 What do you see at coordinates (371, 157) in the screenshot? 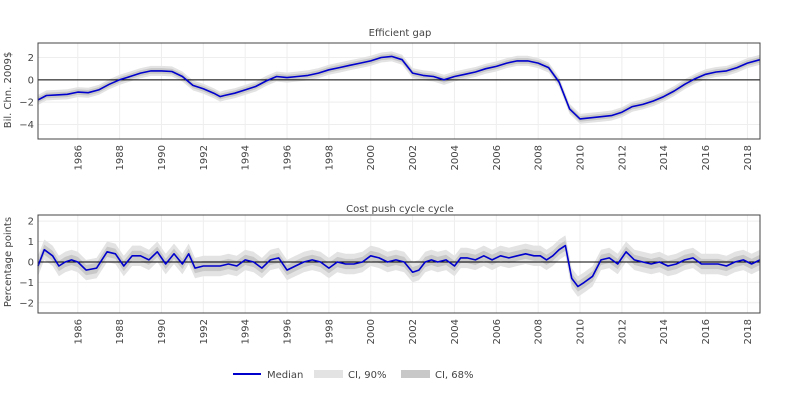
I see `efficient-gap-x-tick-label: 2000` at bounding box center [371, 157].